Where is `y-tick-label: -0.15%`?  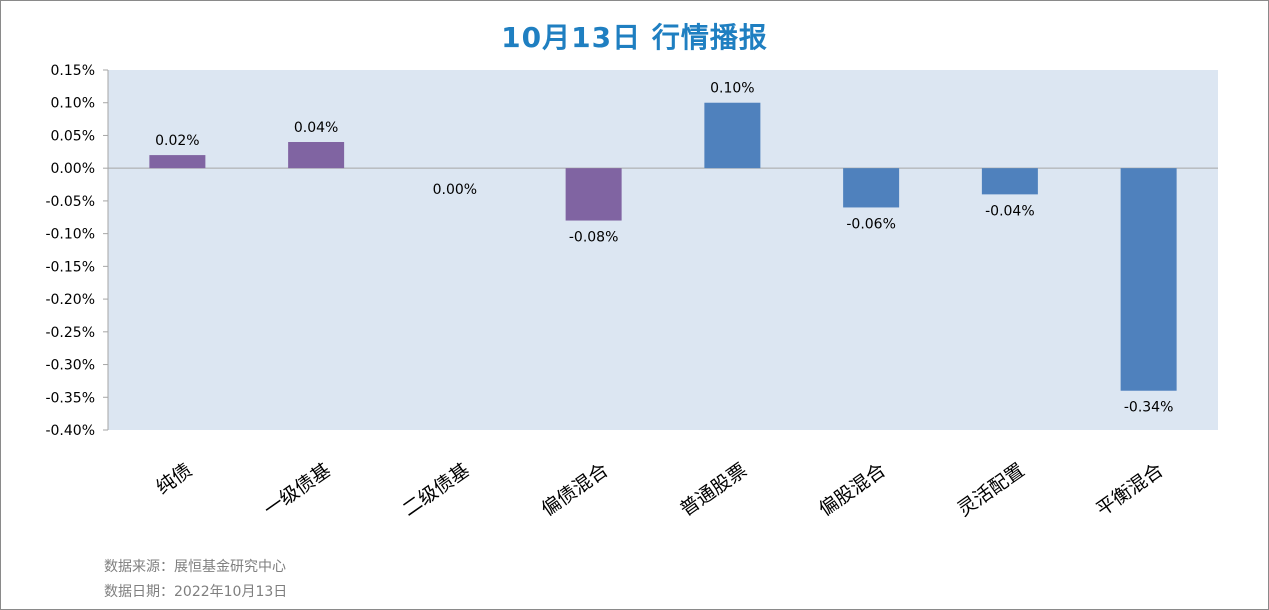
y-tick-label: -0.15% is located at coordinates (70, 267).